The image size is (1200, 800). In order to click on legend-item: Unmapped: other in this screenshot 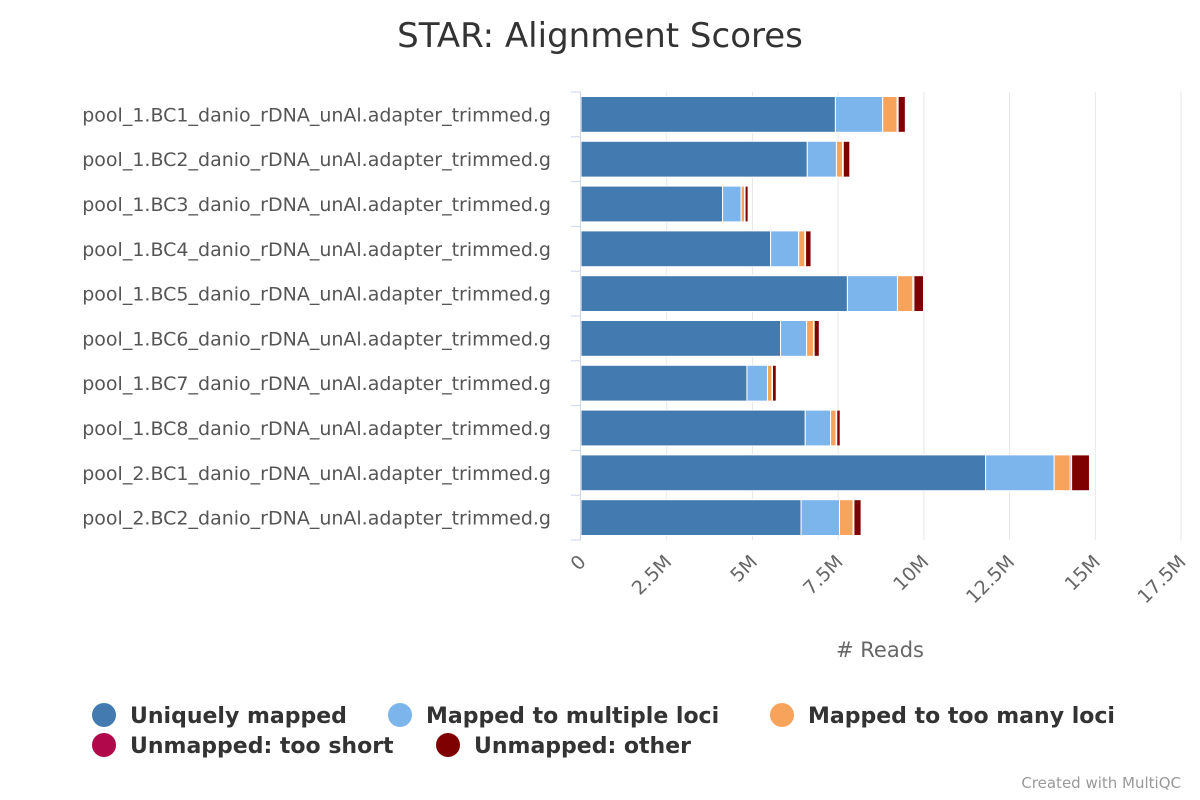, I will do `click(563, 746)`.